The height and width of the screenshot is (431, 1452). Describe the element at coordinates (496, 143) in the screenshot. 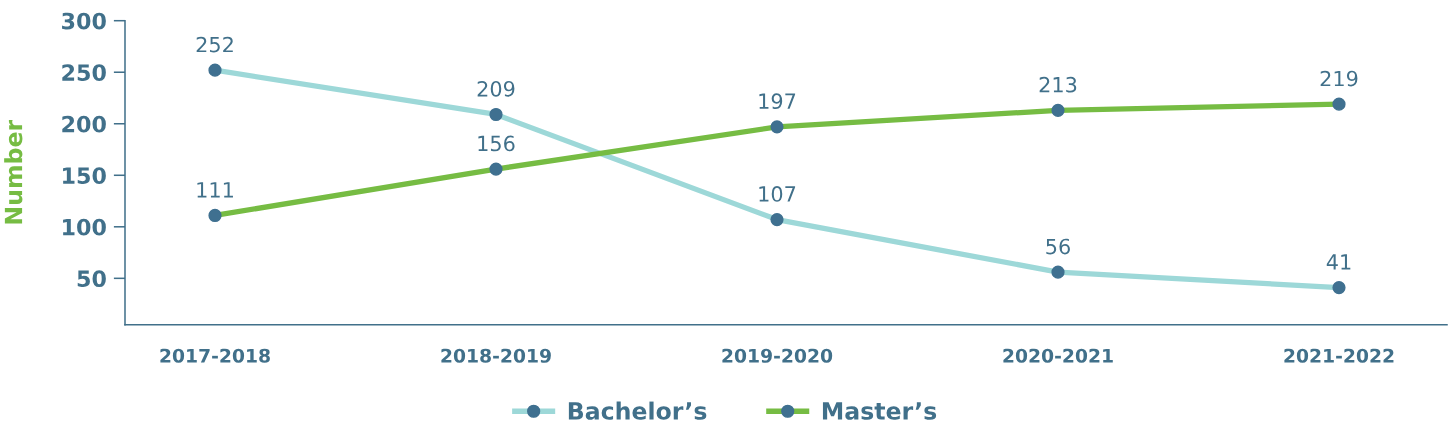

I see `data-label: 156` at that location.